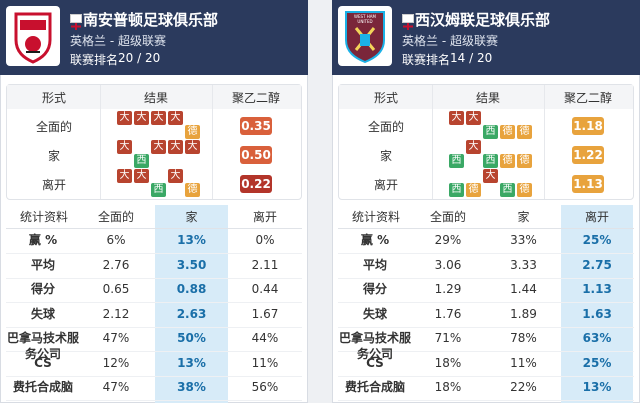 This screenshot has width=640, height=403. What do you see at coordinates (523, 240) in the screenshot?
I see `stat-value: 33%` at bounding box center [523, 240].